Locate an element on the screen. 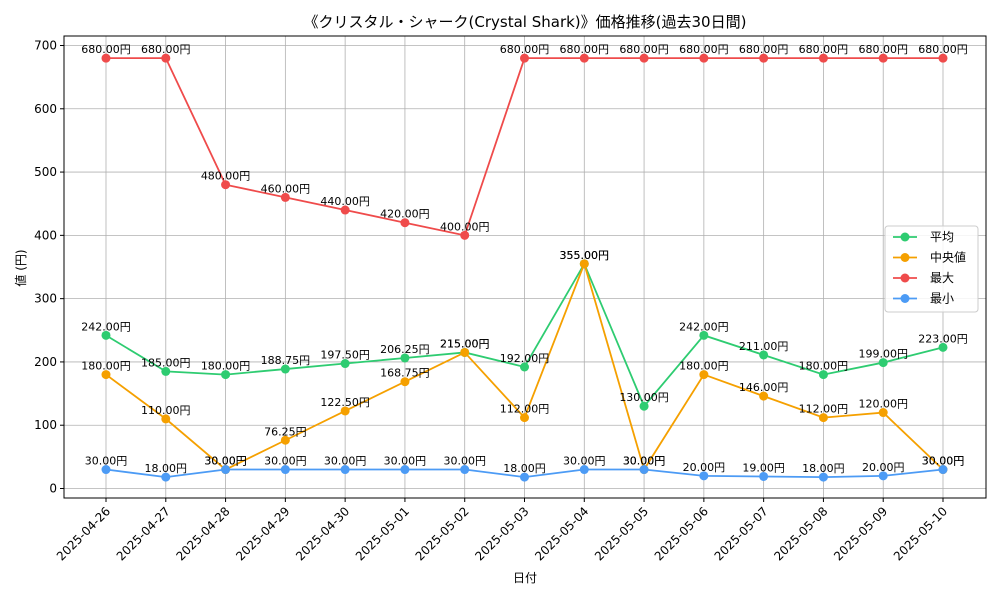 Image resolution: width=1000 pixels, height=600 pixels. y-tick-label: 100 is located at coordinates (45, 425).